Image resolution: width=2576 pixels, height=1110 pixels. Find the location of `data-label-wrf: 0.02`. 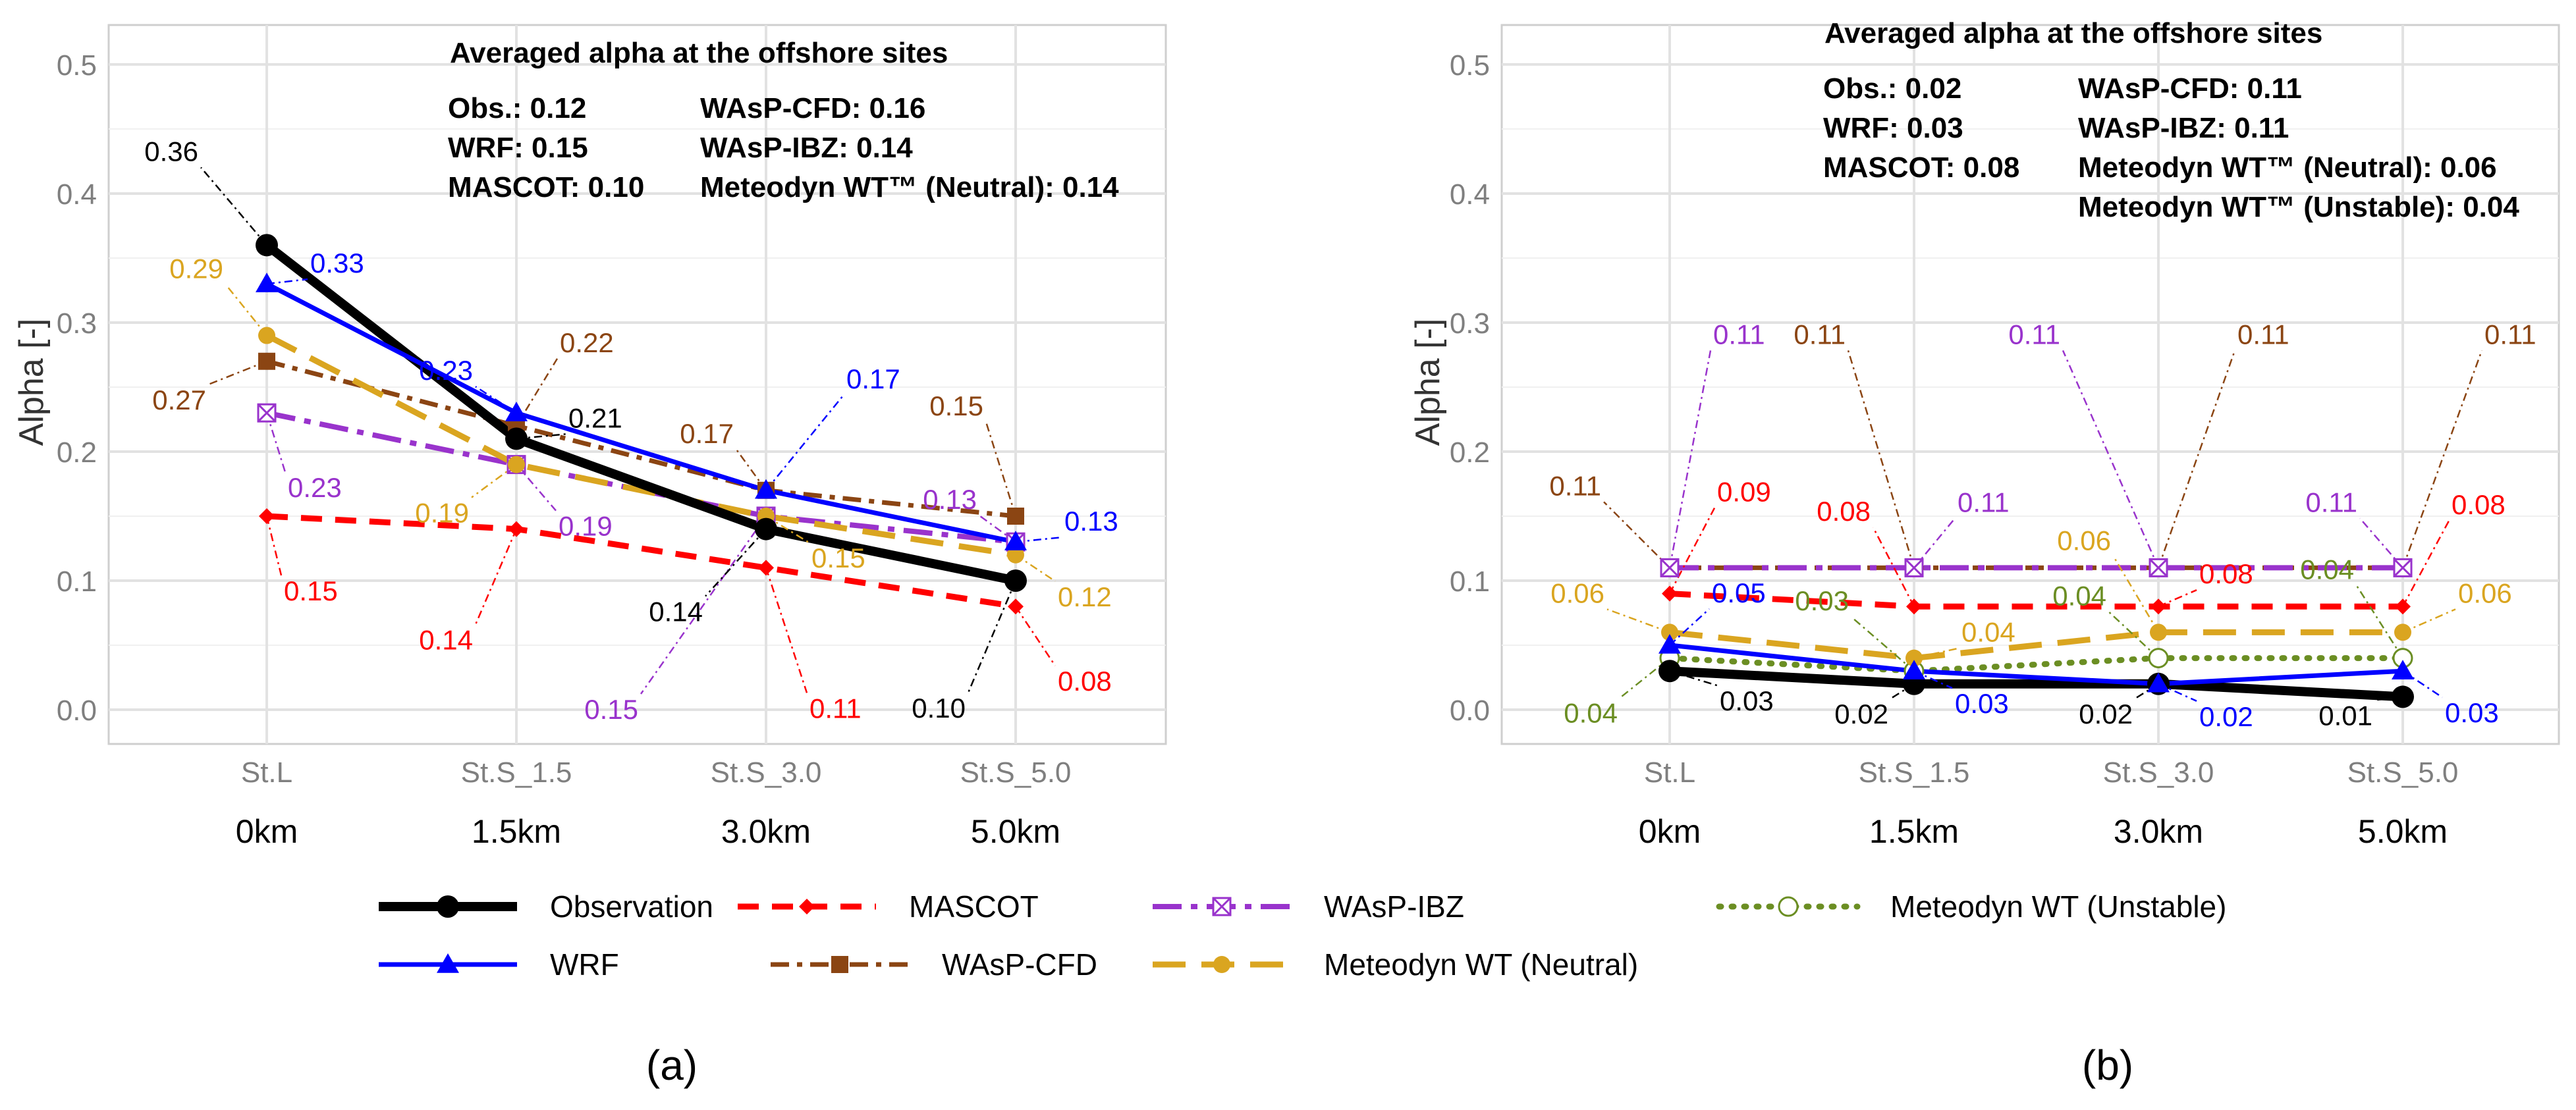

data-label-wrf: 0.02 is located at coordinates (2226, 716).